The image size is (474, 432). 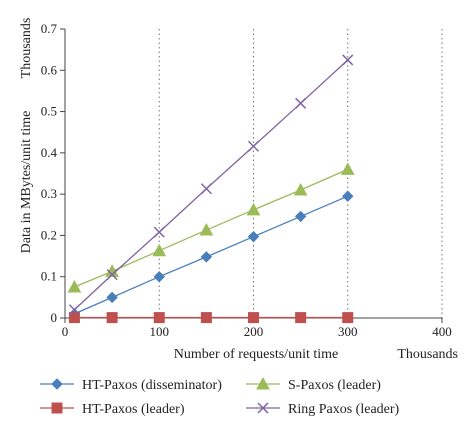 I want to click on x-tick-label: 200, so click(x=254, y=331).